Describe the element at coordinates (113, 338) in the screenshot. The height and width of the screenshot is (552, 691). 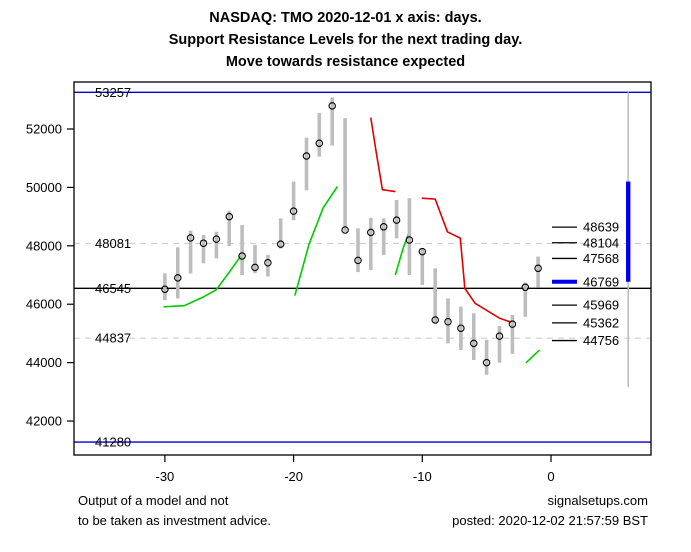
I see `level-label-44837: 44837` at that location.